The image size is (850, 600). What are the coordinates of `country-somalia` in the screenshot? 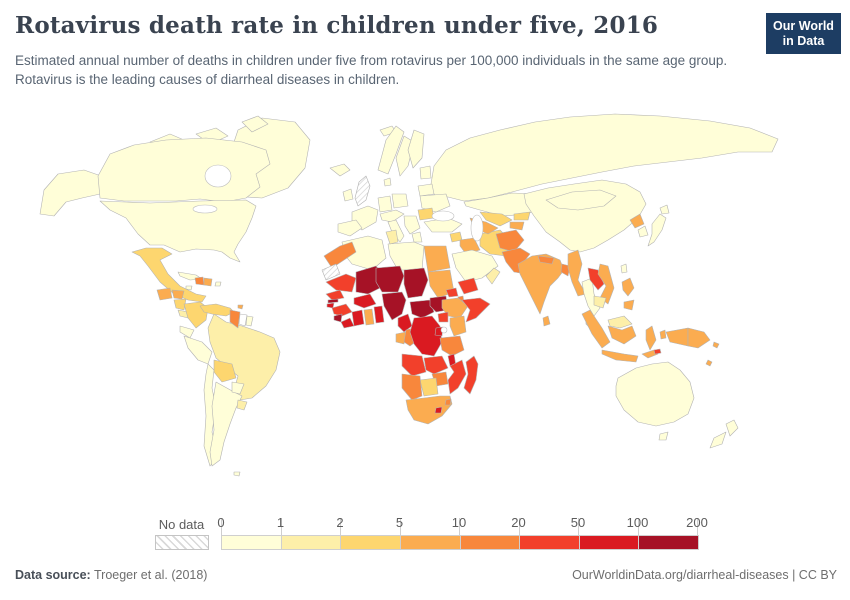 It's located at (476, 310).